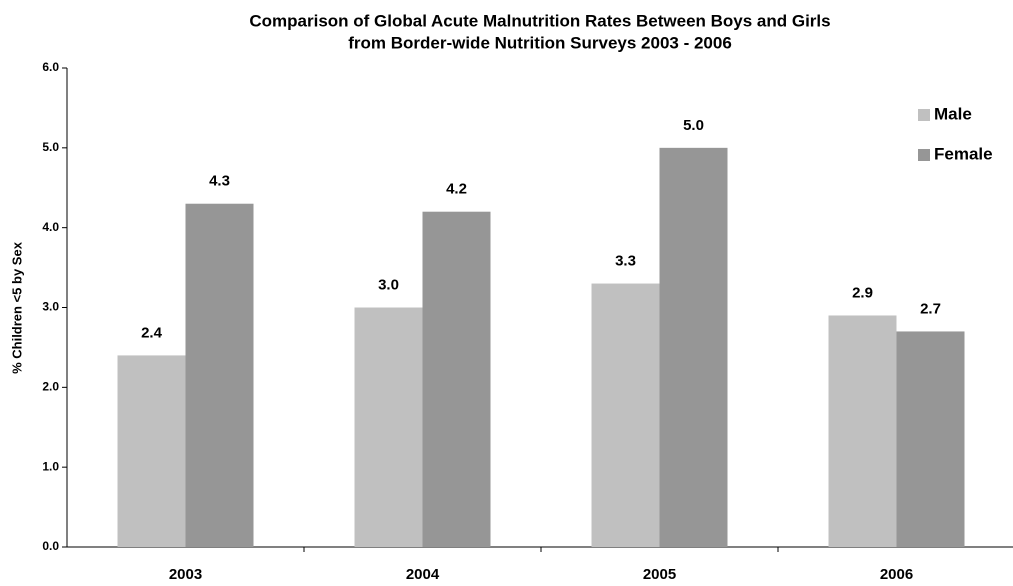 The image size is (1013, 586). What do you see at coordinates (963, 153) in the screenshot?
I see `legend-label: Female` at bounding box center [963, 153].